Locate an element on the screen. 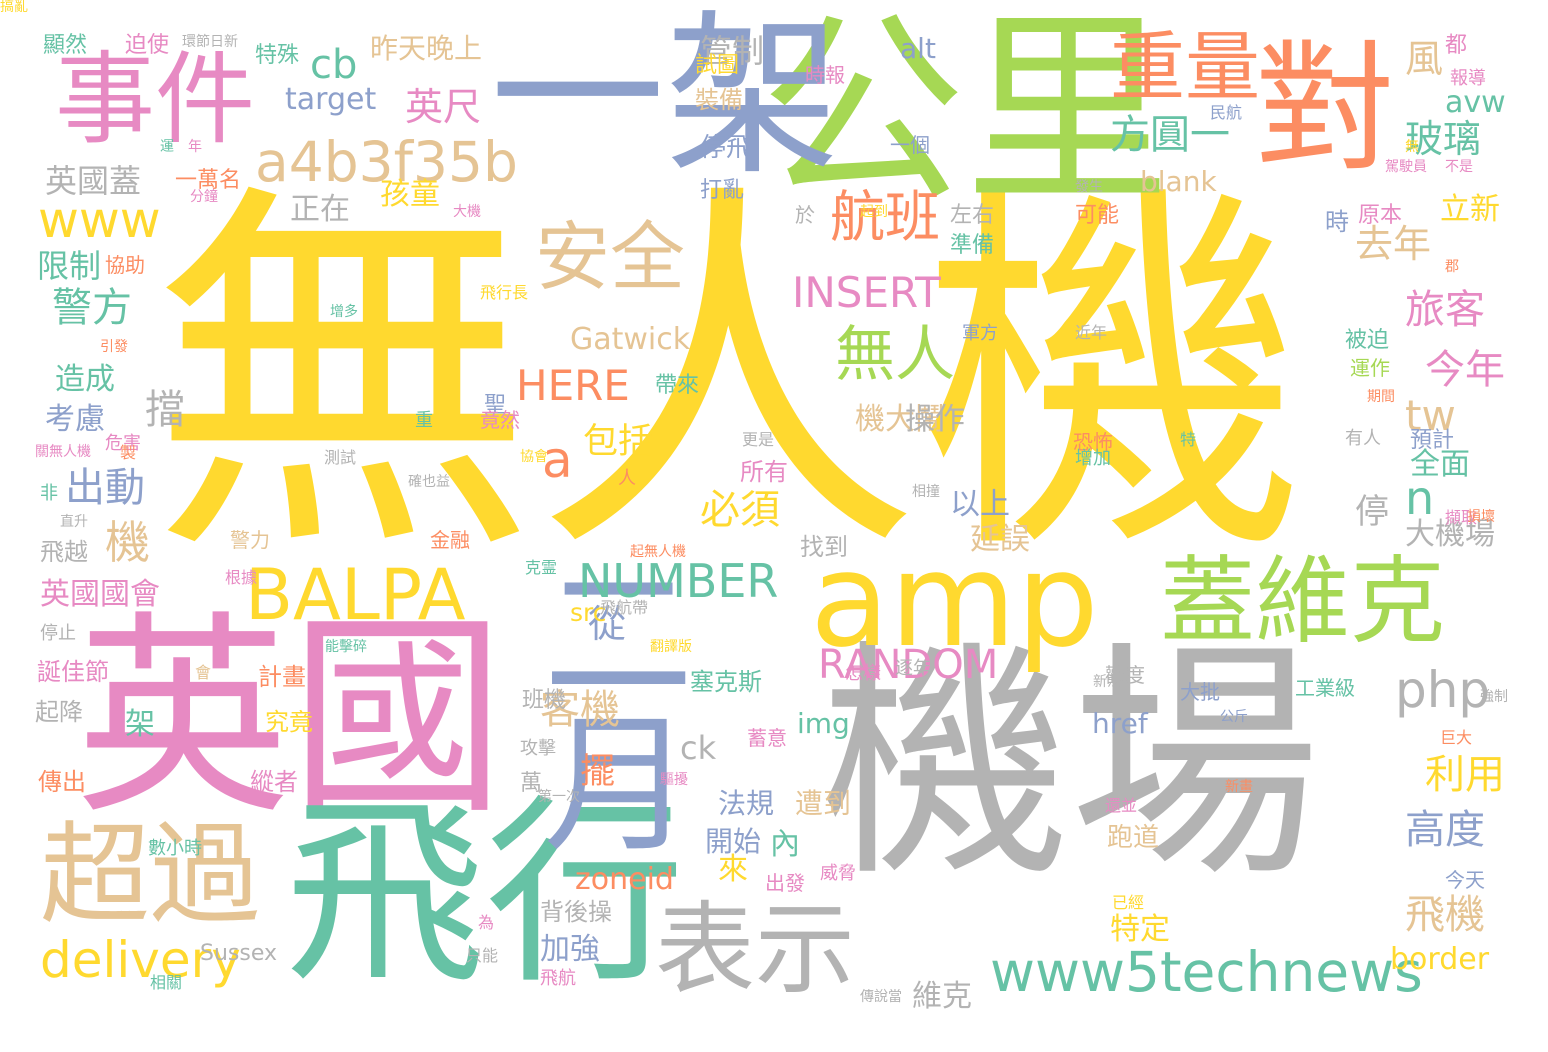 The height and width of the screenshot is (1052, 1548). word-15-balpa: BALPA is located at coordinates (355, 595).